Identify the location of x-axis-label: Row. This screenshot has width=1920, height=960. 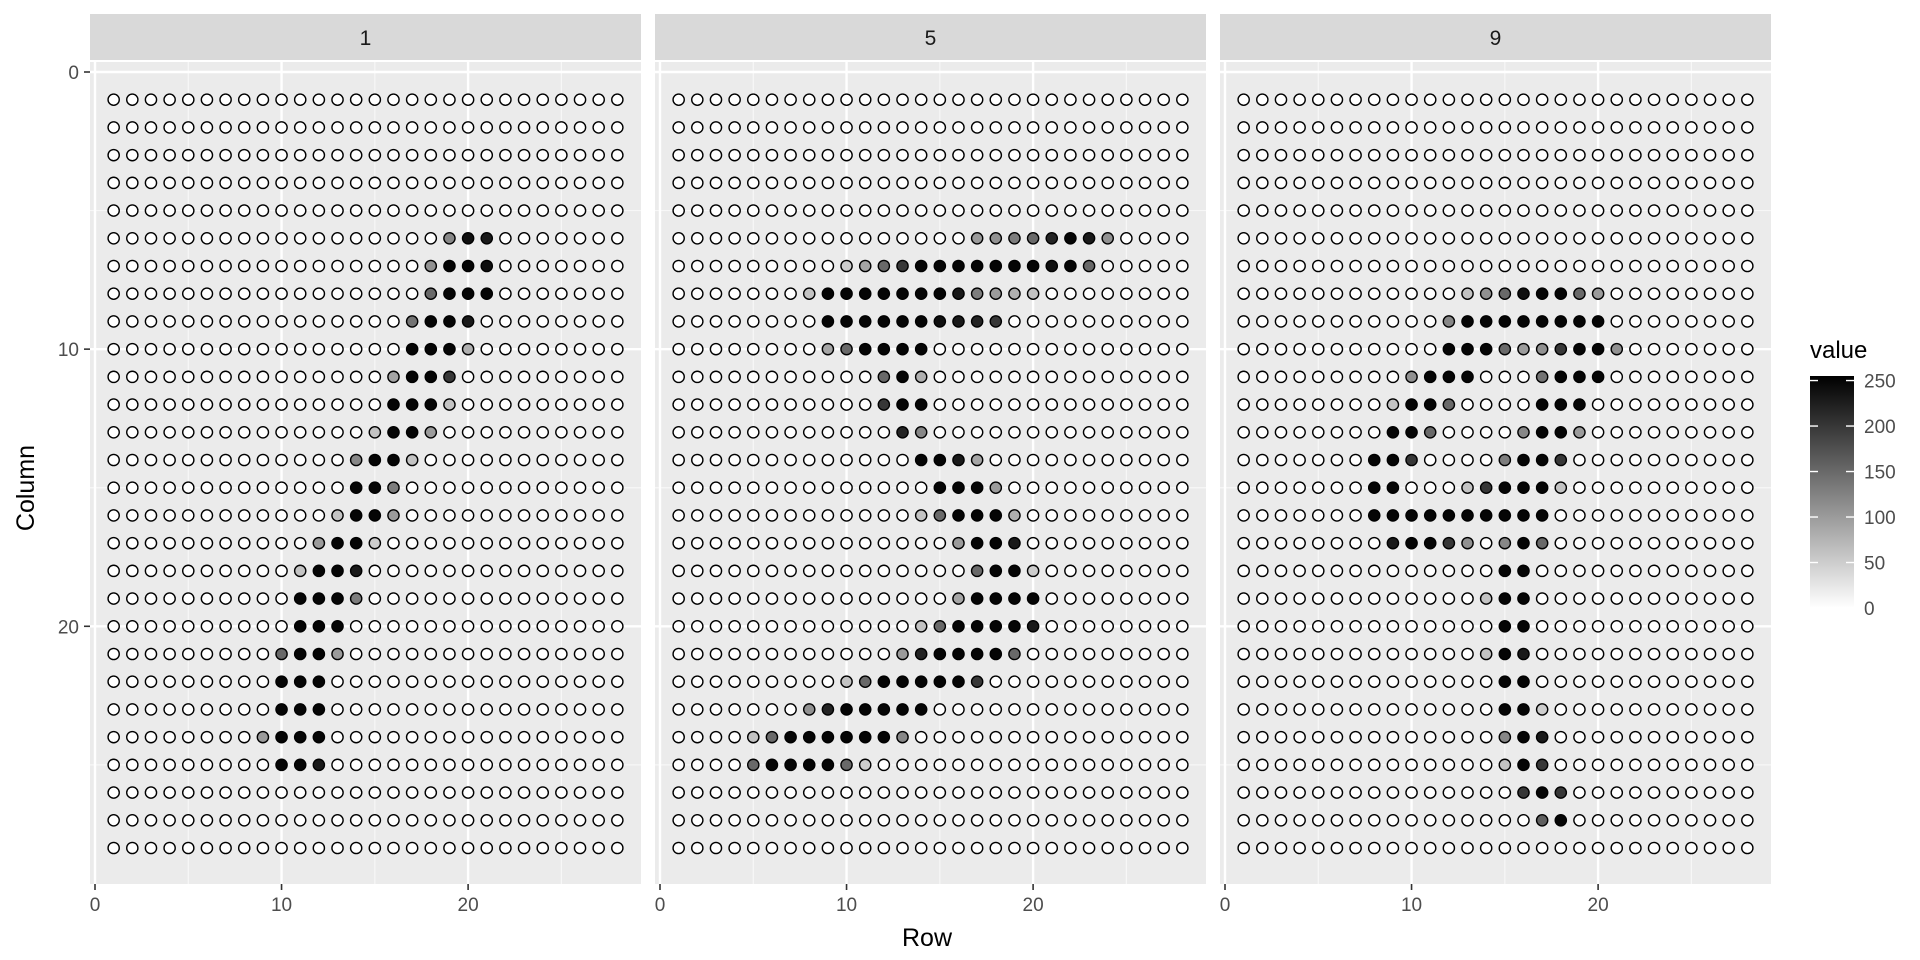
(927, 938).